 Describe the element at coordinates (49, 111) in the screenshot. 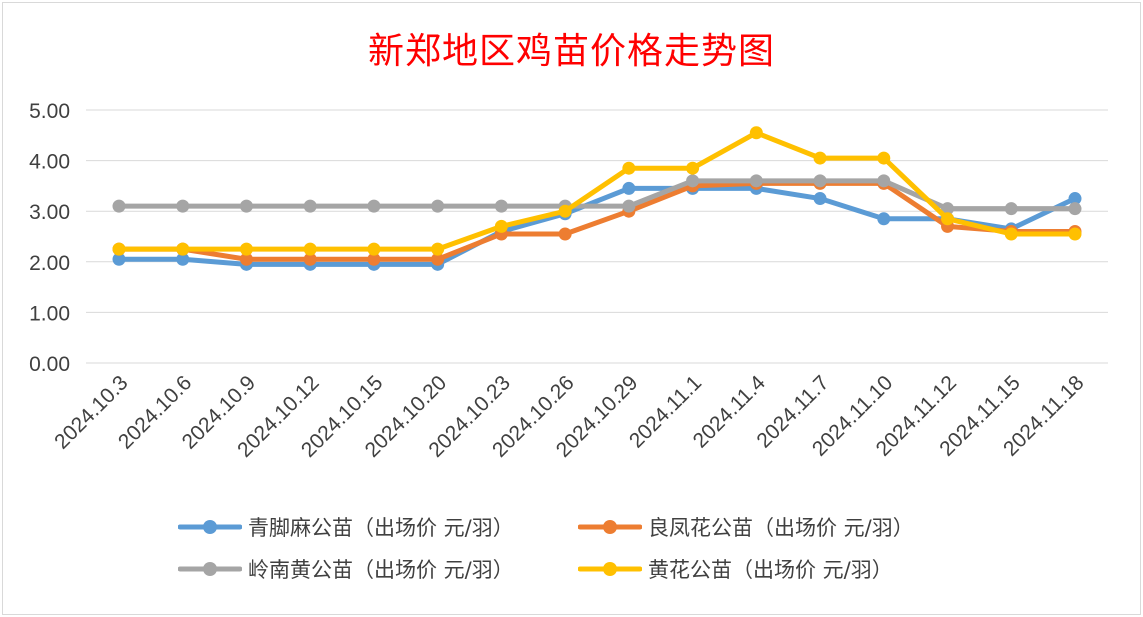

I see `y-tick-label: 5.00` at that location.